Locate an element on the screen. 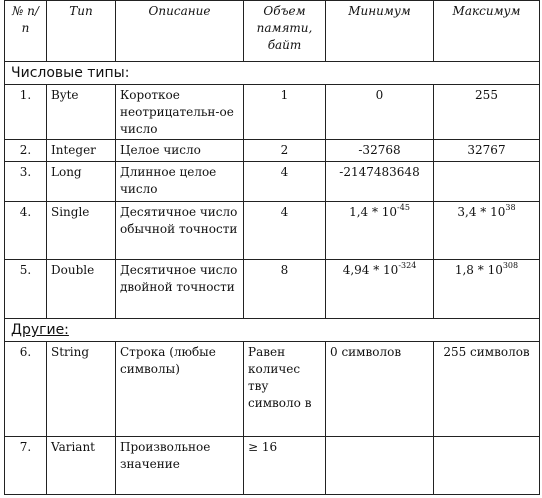 The width and height of the screenshot is (542, 498). row-description: Целое число is located at coordinates (179, 150).